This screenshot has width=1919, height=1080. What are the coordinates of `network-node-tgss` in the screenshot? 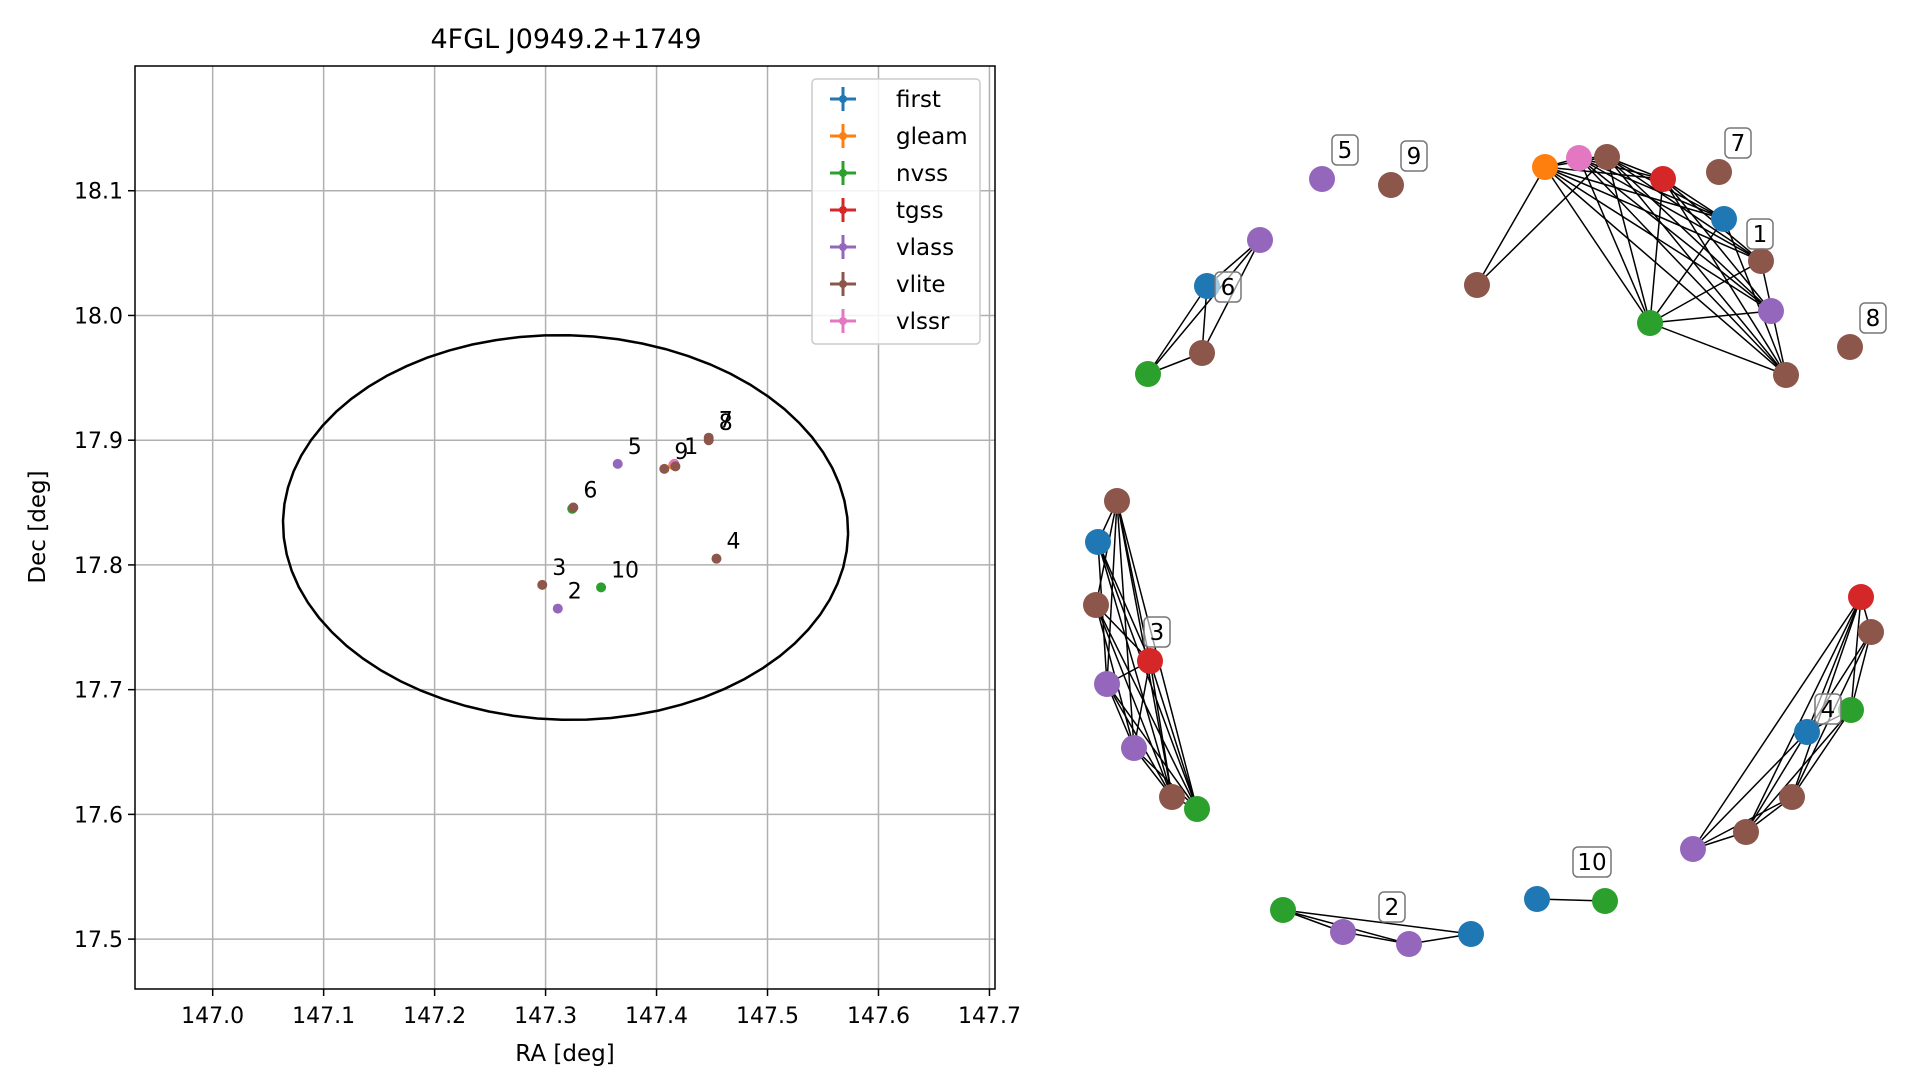 It's located at (1663, 179).